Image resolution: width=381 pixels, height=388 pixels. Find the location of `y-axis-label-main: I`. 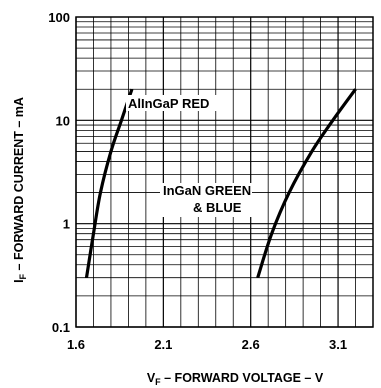

y-axis-label-main: I is located at coordinates (19, 280).